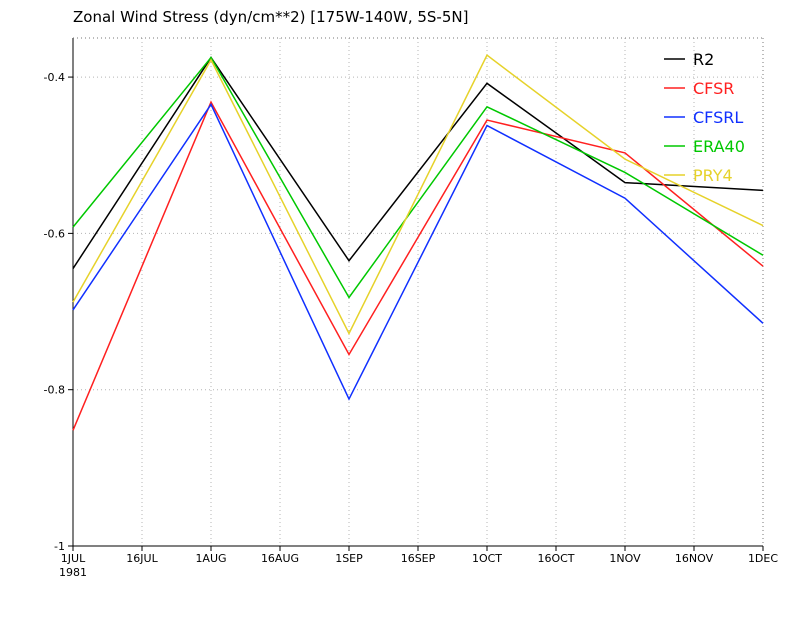 The image size is (800, 618). I want to click on x-tick-label: 1DEC, so click(763, 558).